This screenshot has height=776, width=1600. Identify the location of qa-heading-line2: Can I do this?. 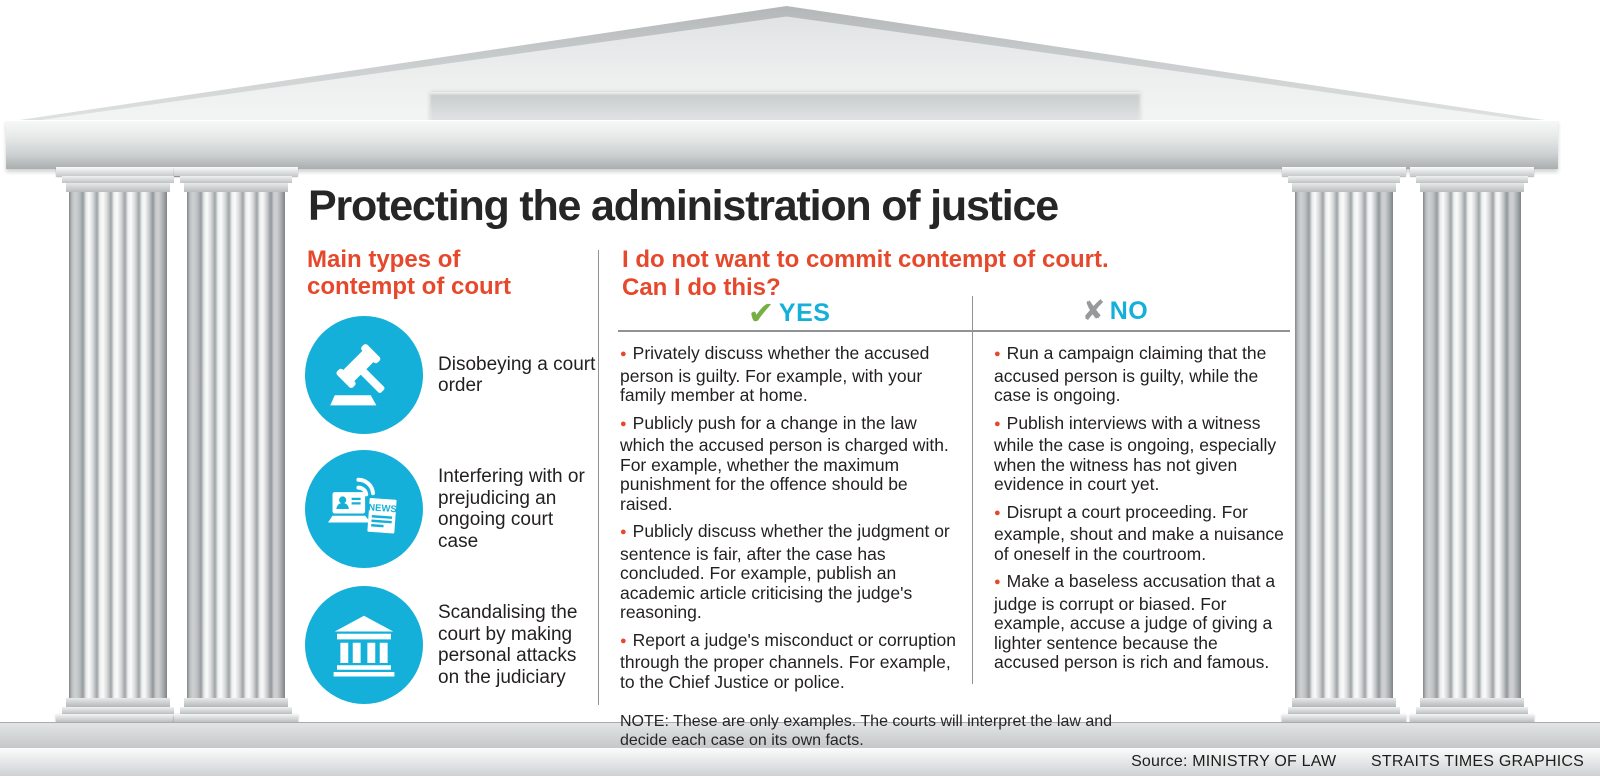
(701, 287).